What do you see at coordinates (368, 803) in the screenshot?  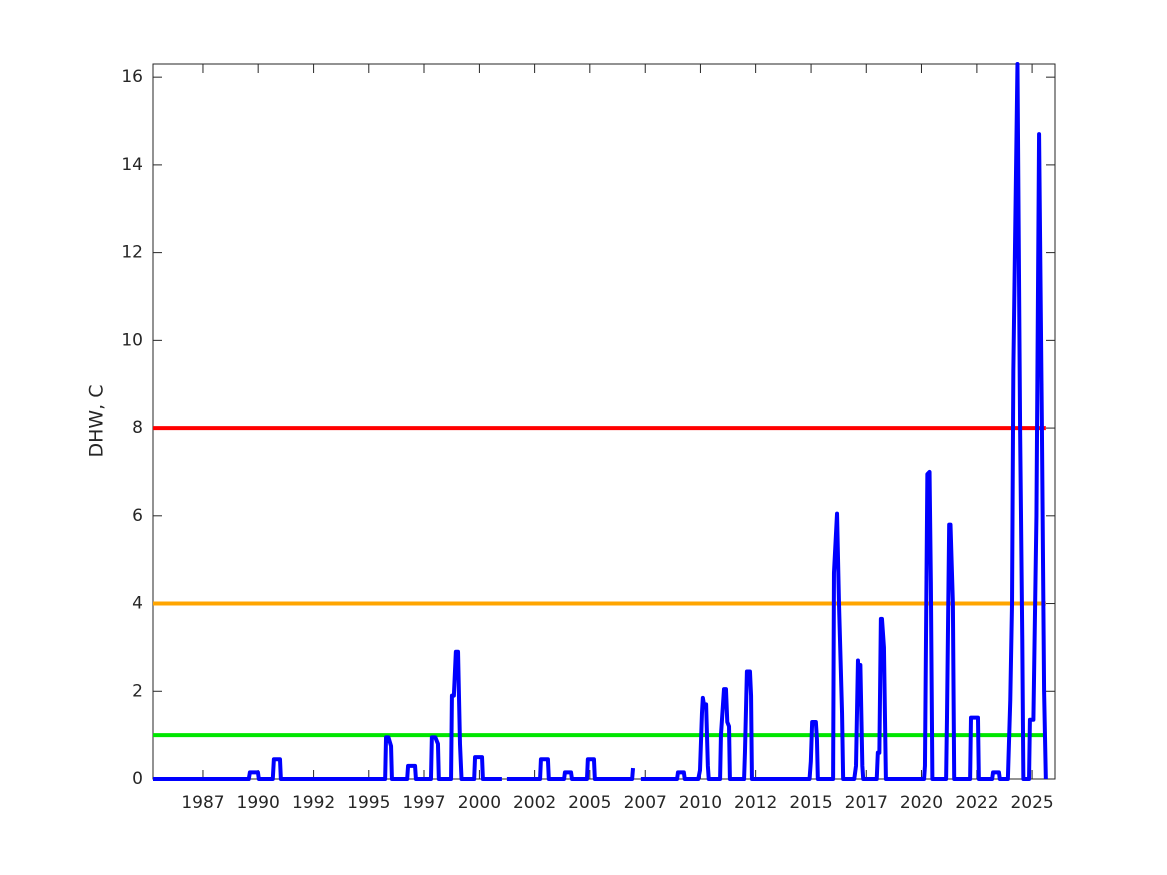 I see `x-tick-label: 1995` at bounding box center [368, 803].